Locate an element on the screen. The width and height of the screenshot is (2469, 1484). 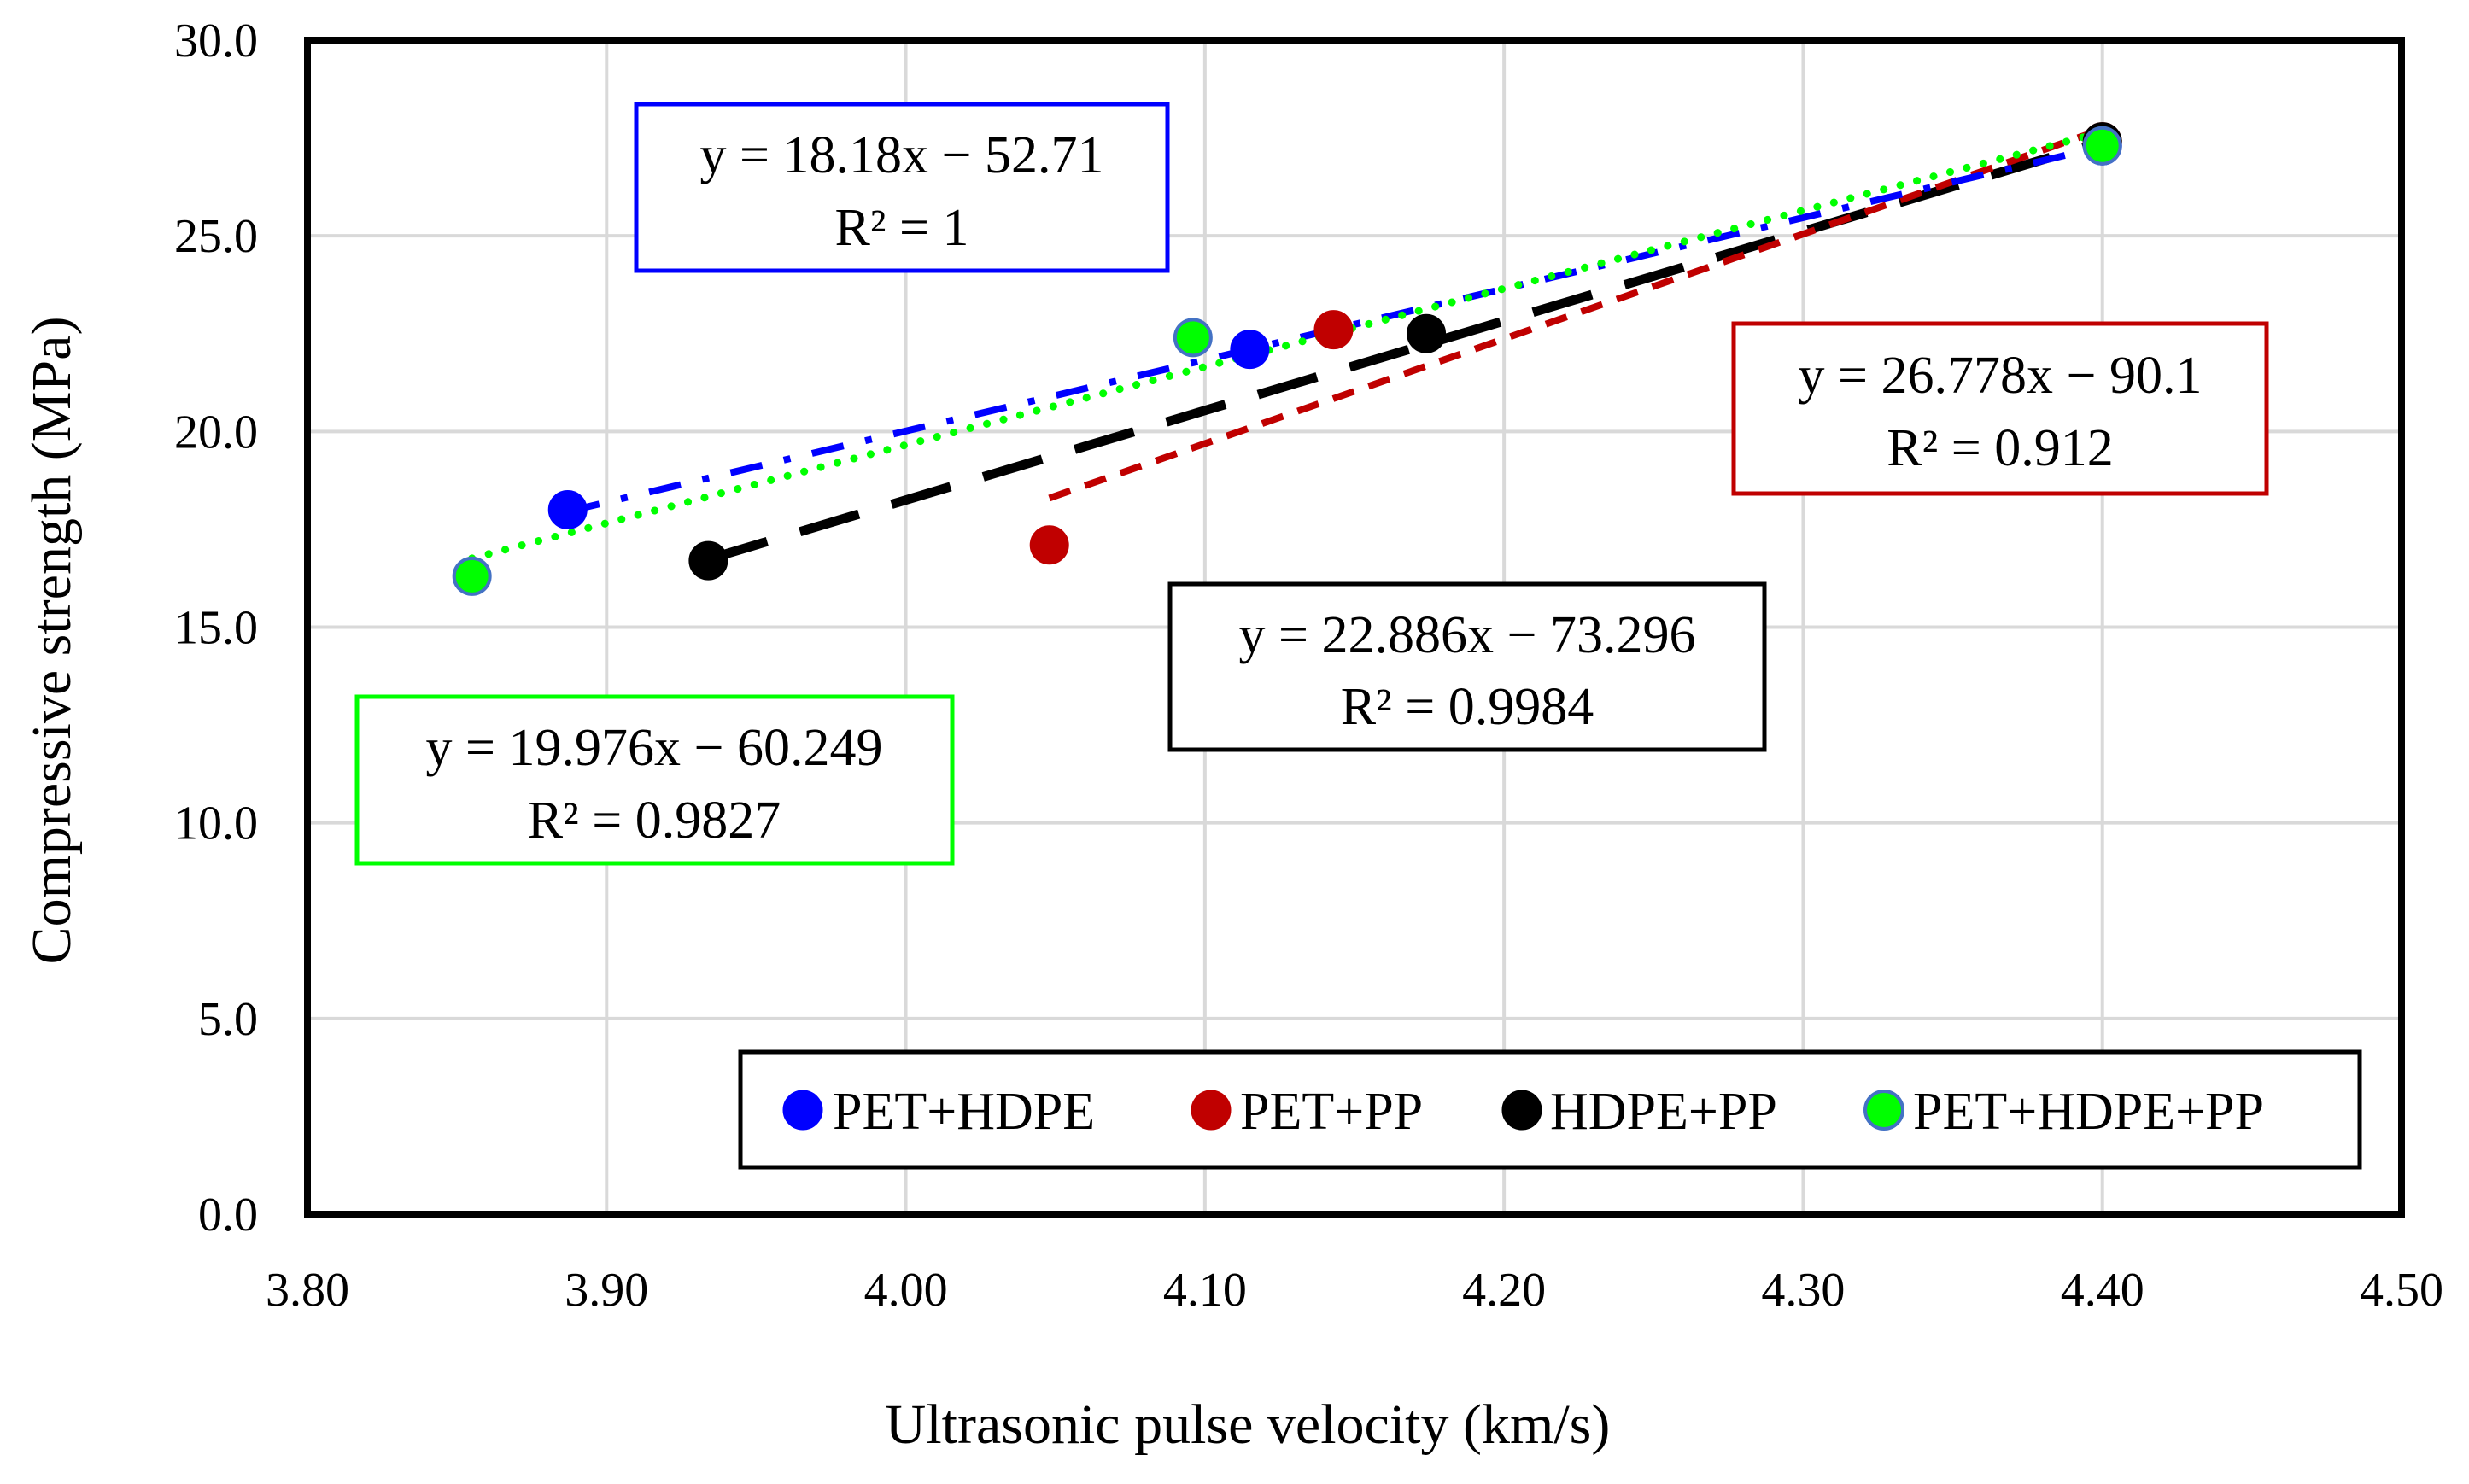
y-tick-label-3: 15.0 is located at coordinates (216, 629).